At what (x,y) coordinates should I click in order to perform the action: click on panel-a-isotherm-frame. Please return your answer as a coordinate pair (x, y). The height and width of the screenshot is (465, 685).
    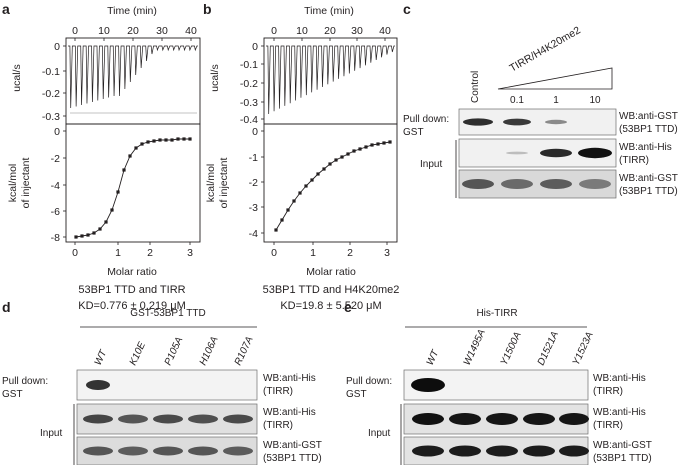
    Looking at the image, I should click on (133, 183).